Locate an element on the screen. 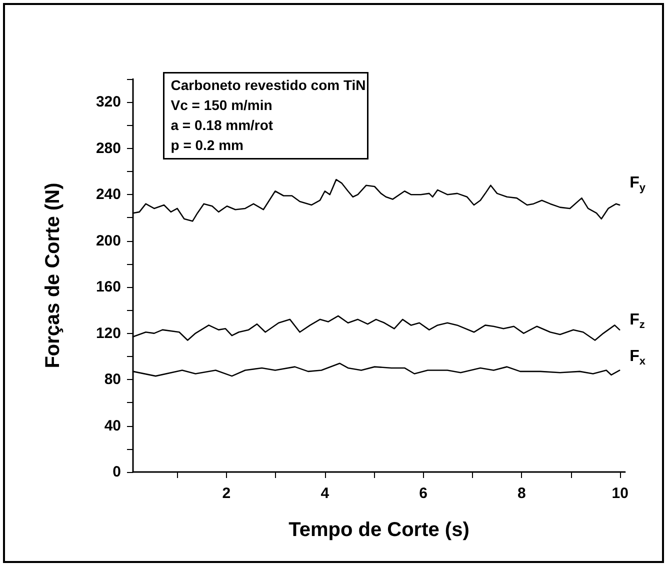 Image resolution: width=667 pixels, height=566 pixels. y-tick-label: 120 is located at coordinates (108, 333).